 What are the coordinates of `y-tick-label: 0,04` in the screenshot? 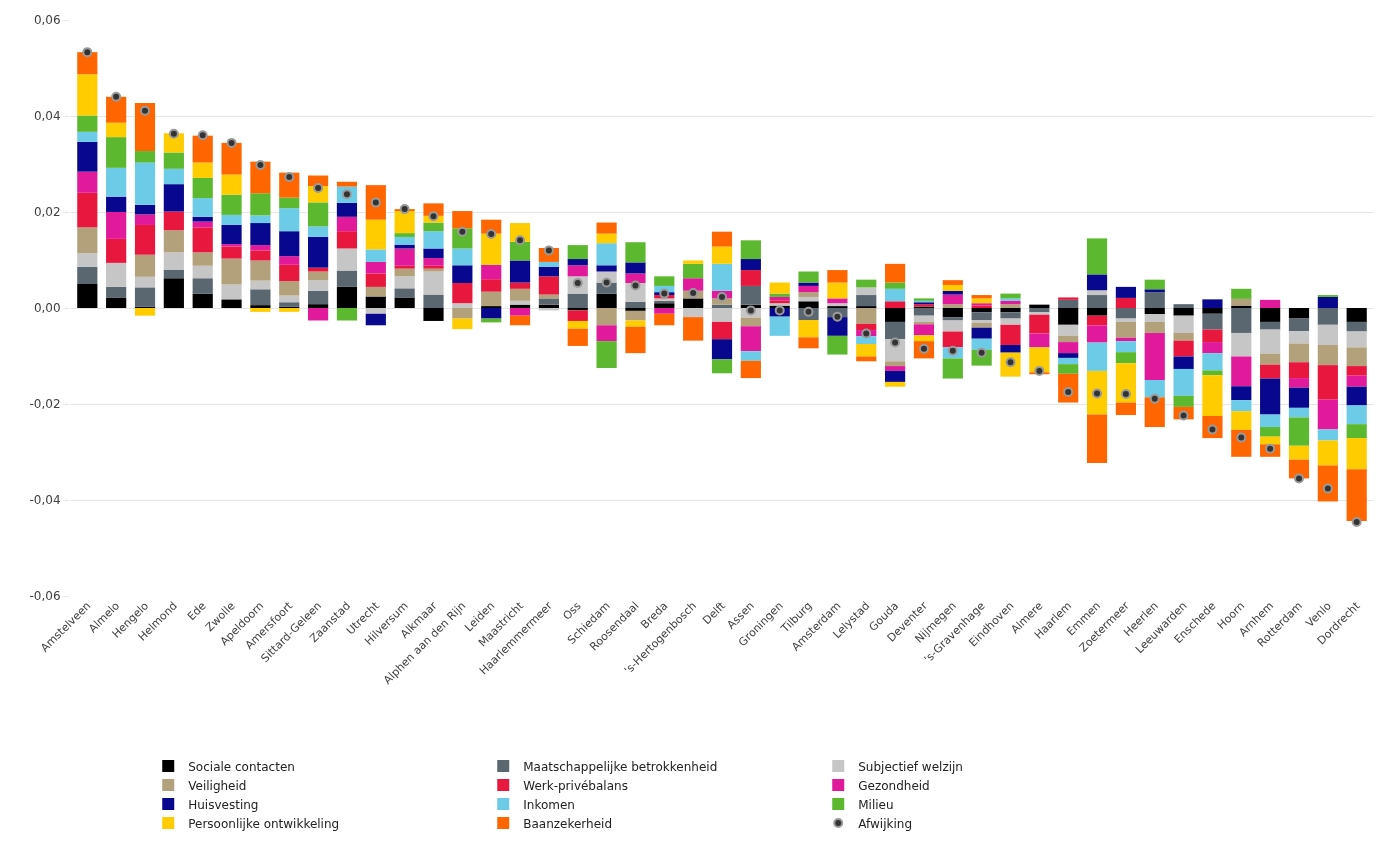 It's located at (47, 116).